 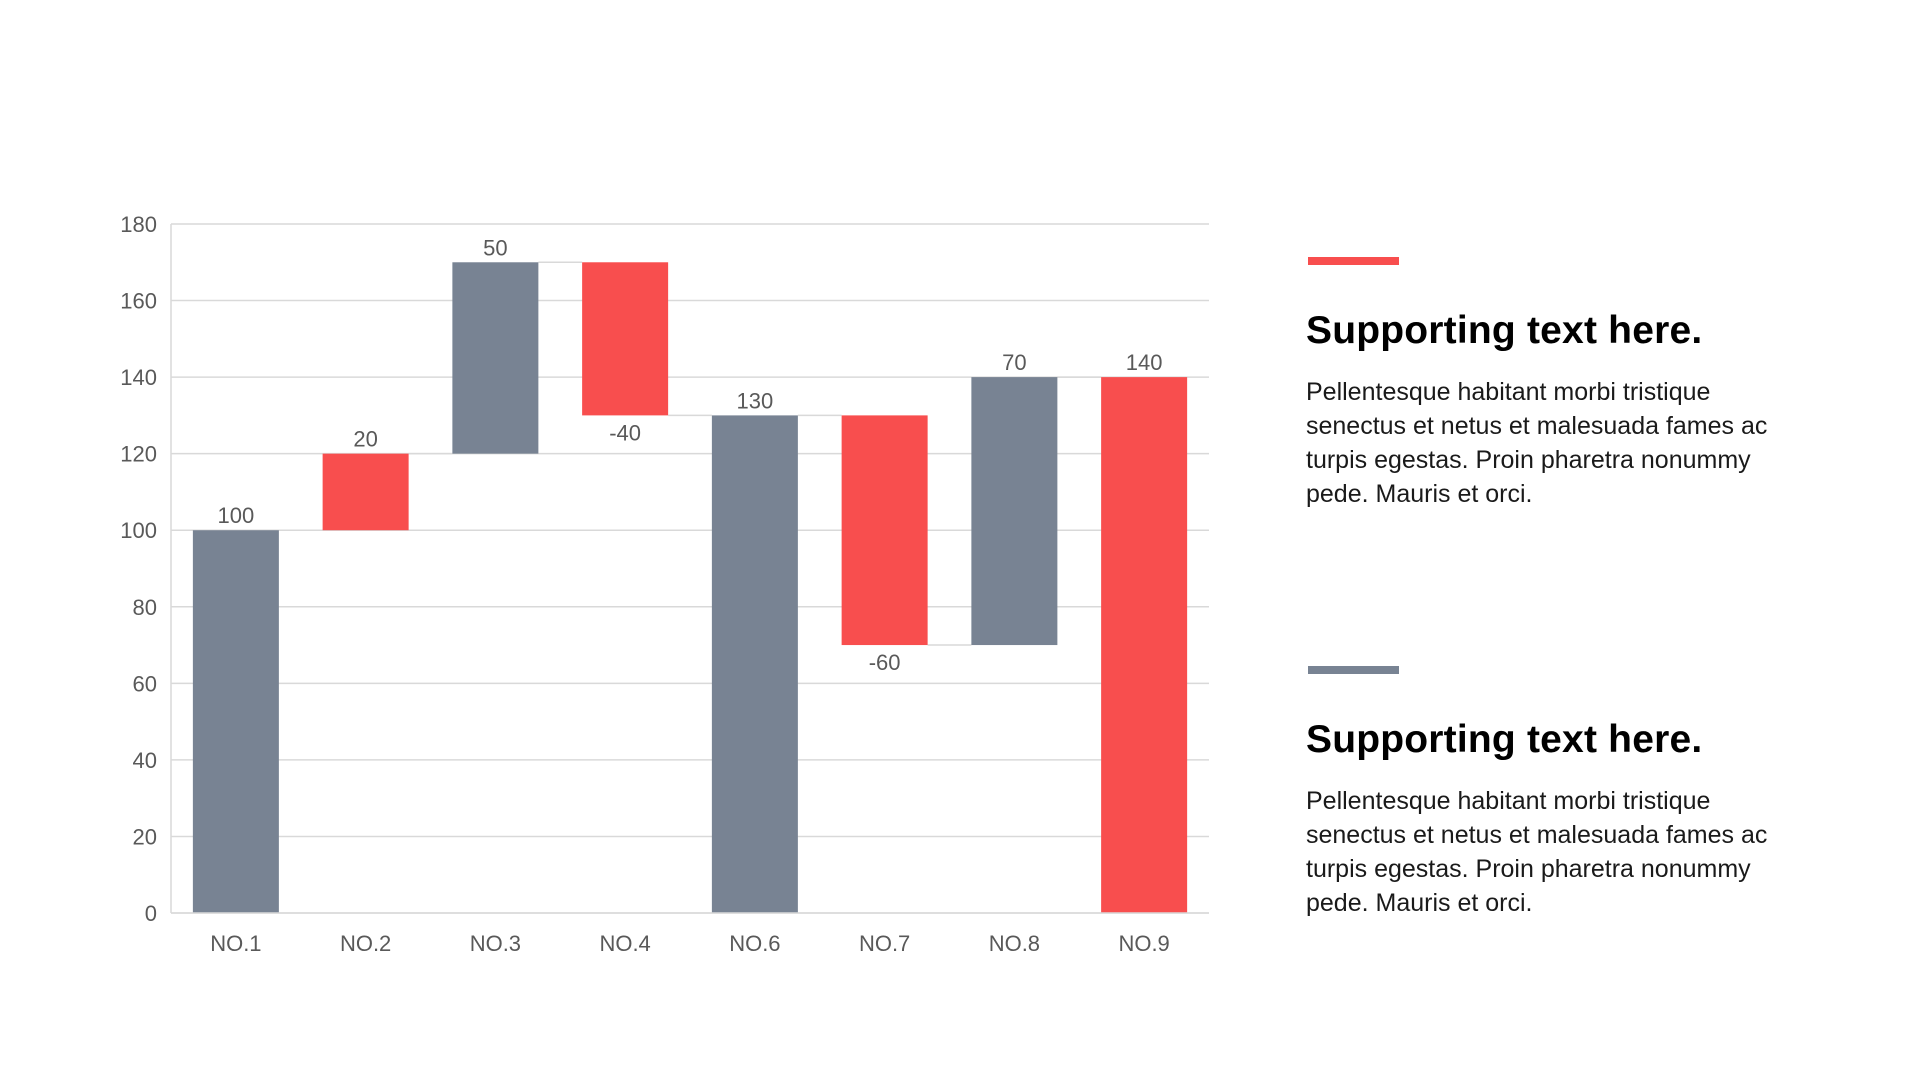 I want to click on bar-no2, so click(x=365, y=492).